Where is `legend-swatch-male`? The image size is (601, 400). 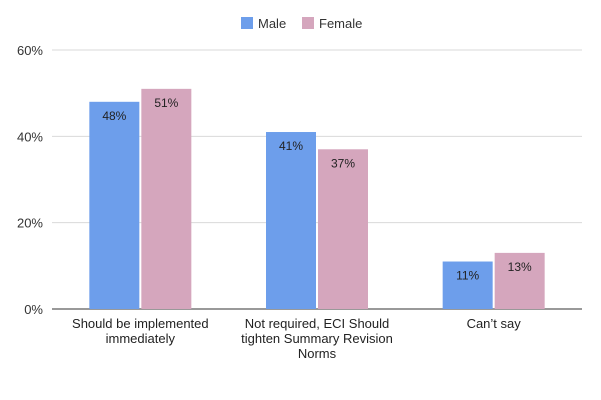 legend-swatch-male is located at coordinates (247, 23).